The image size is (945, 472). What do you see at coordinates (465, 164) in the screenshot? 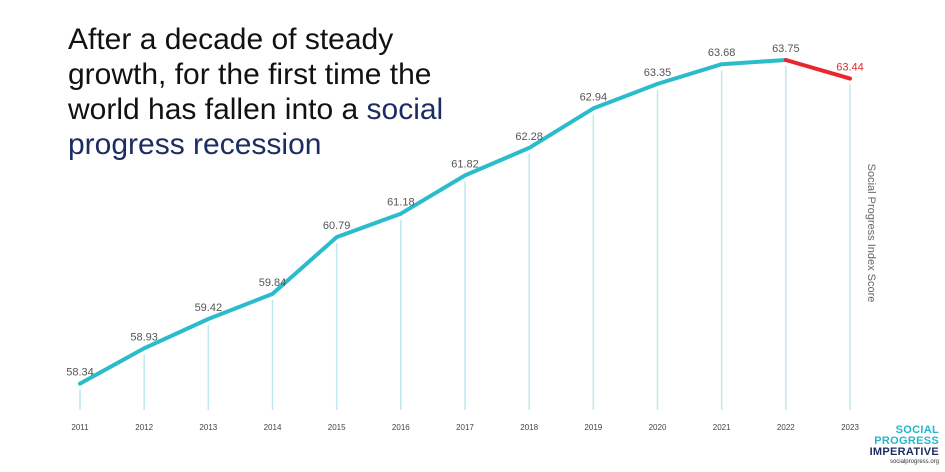
I see `data-label-2017: 61.82` at bounding box center [465, 164].